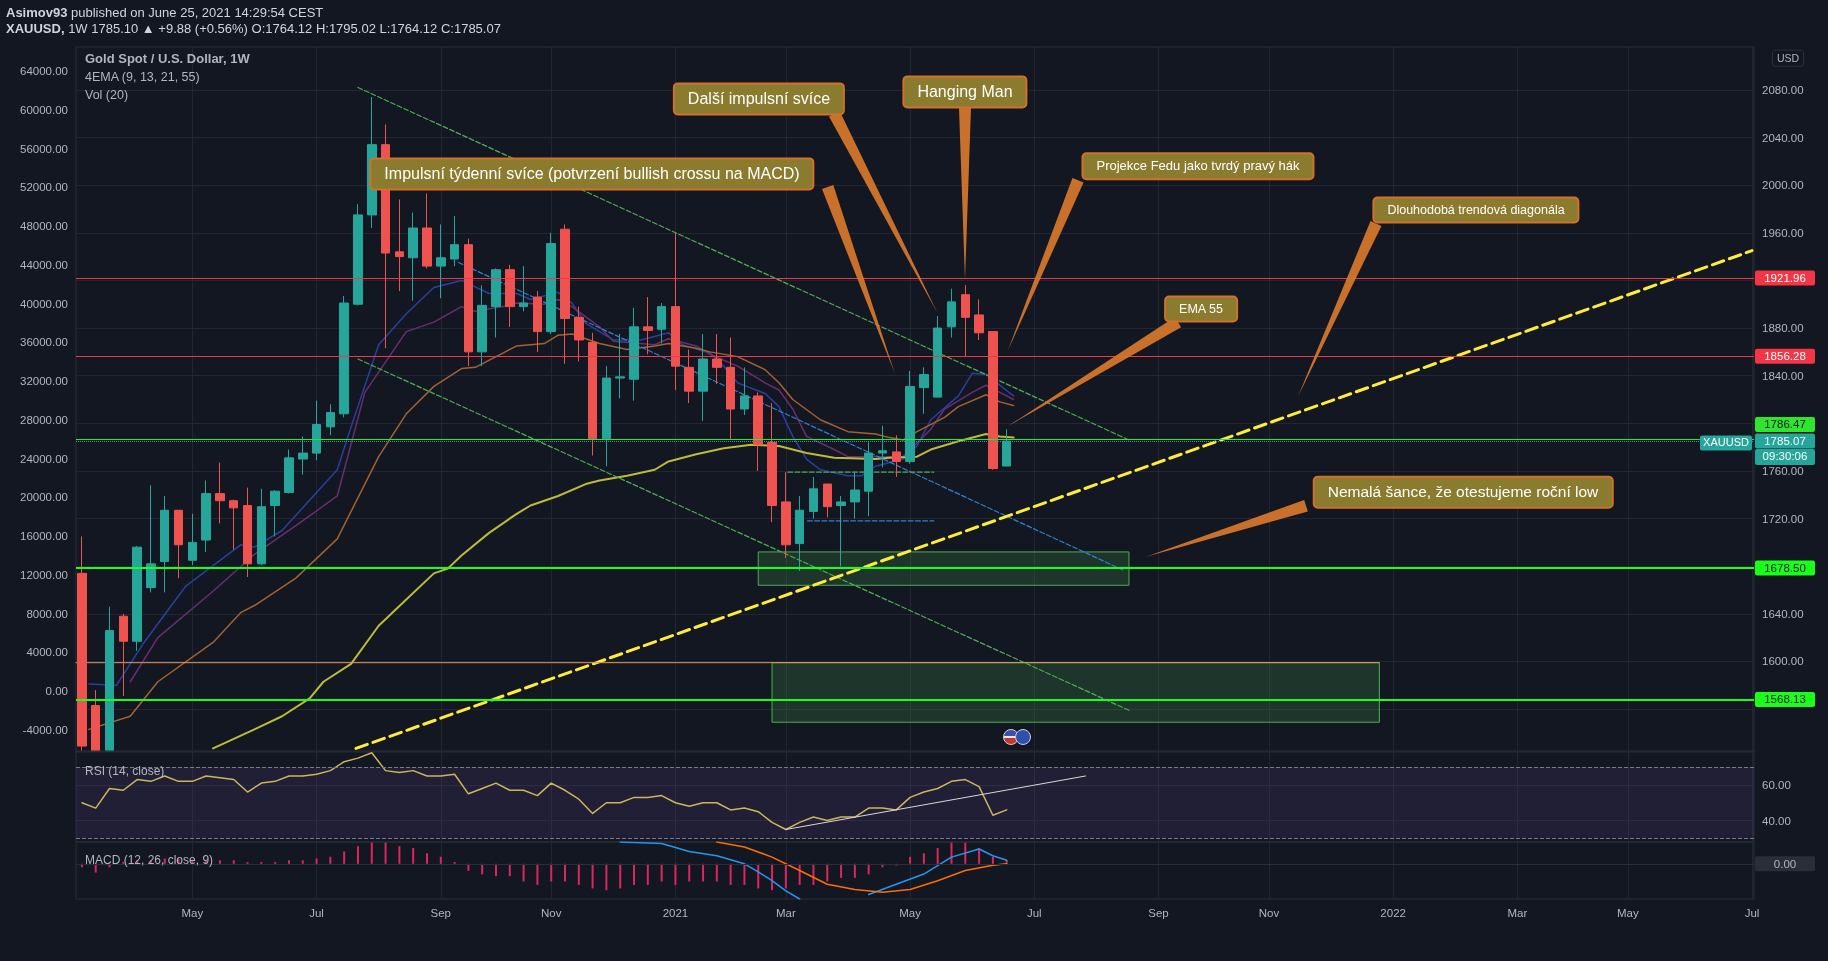 This screenshot has height=961, width=1828. I want to click on y-tick-label: 1600.00, so click(1783, 661).